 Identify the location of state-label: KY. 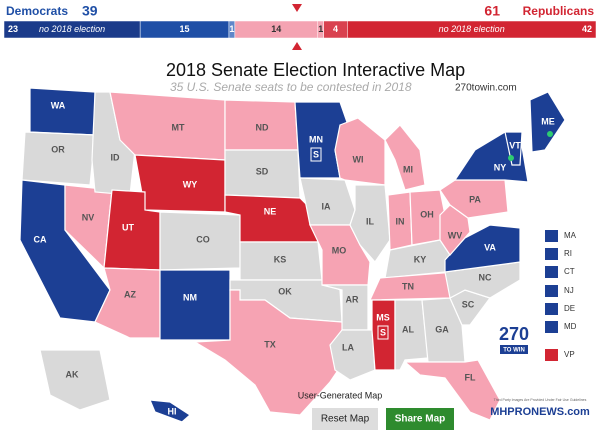
(420, 259).